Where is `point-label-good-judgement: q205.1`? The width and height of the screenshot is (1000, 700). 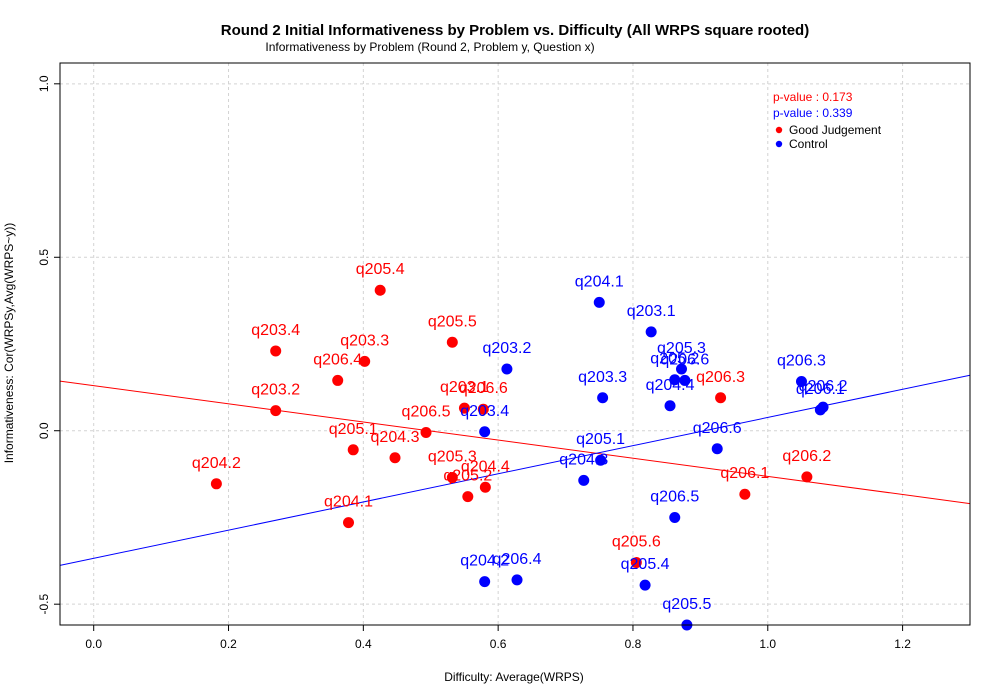 point-label-good-judgement: q205.1 is located at coordinates (353, 429).